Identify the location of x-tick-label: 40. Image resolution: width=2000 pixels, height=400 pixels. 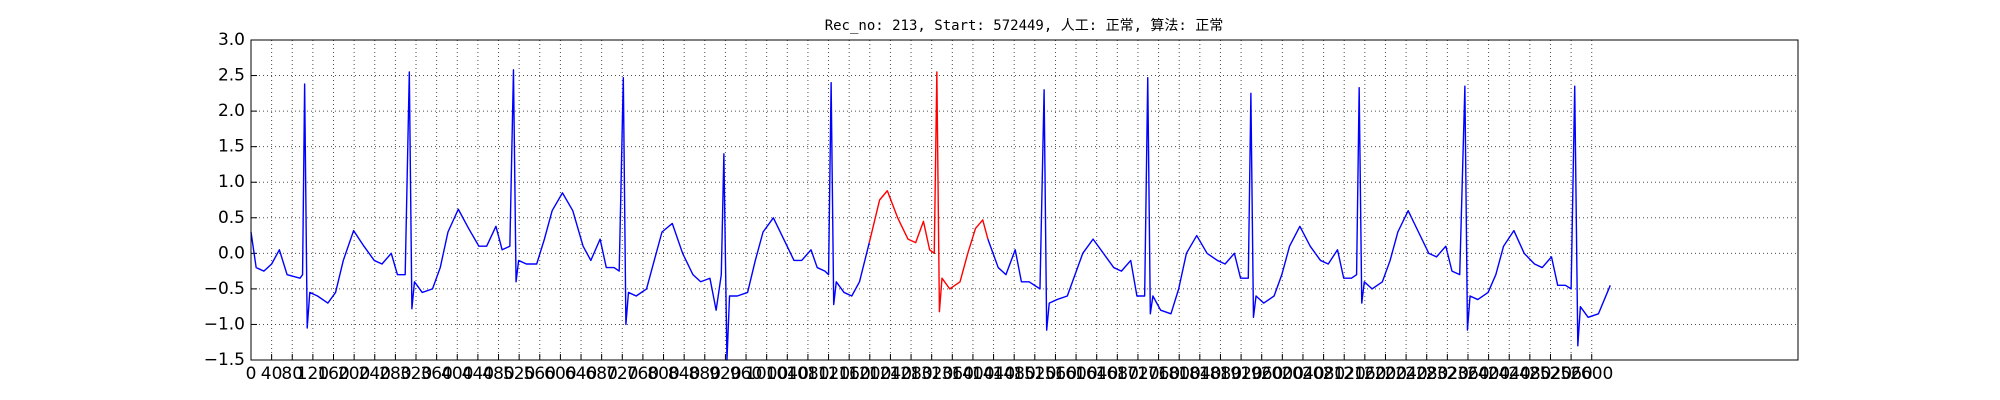
(272, 374).